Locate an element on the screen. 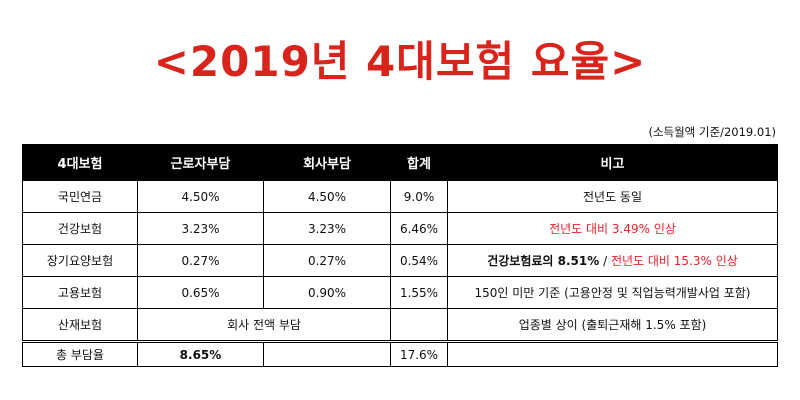  insurance-name: 건강보험 is located at coordinates (80, 228).